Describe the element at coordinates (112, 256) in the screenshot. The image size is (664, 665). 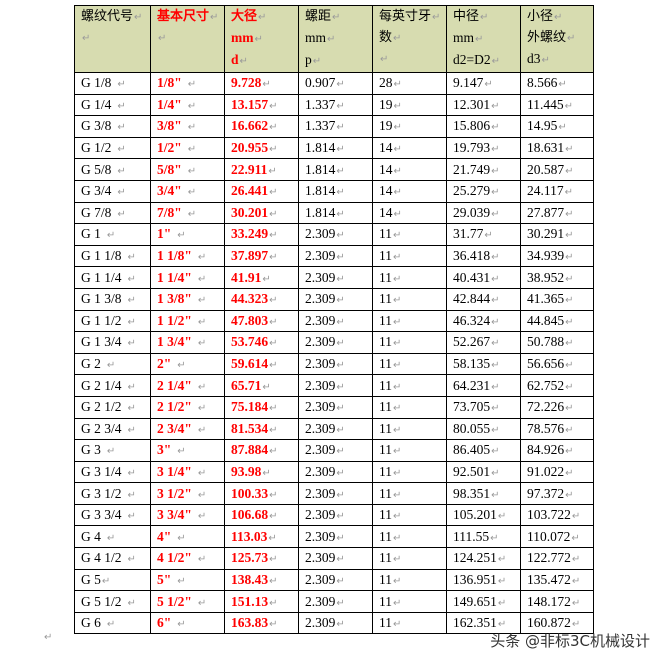
I see `thread-code-cell: G 1 1/8` at that location.